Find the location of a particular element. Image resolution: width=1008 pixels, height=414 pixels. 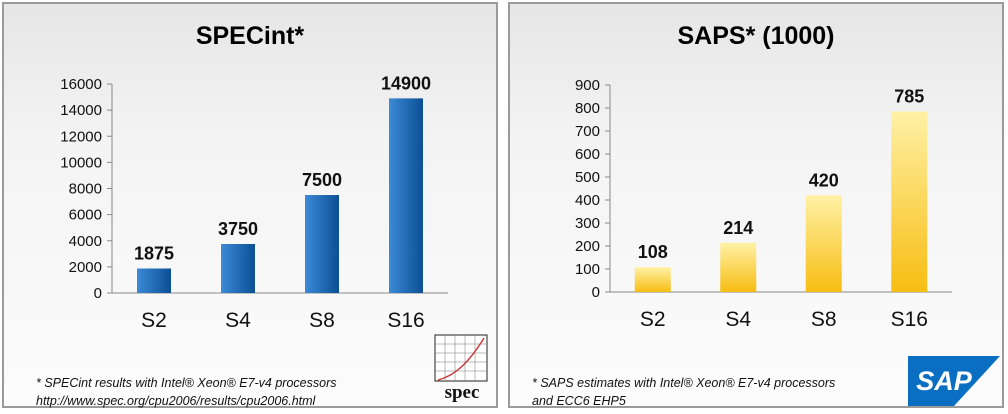

saps-y-tick-label: 500 is located at coordinates (587, 177).